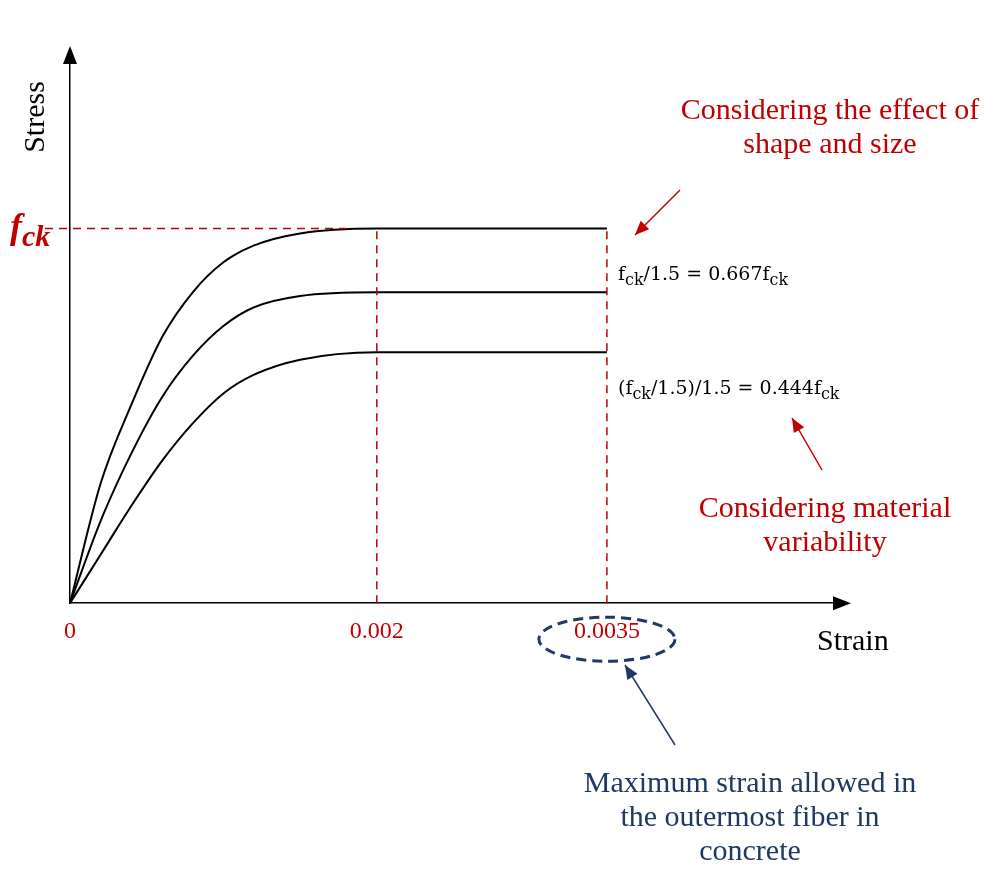 The height and width of the screenshot is (890, 1002). Describe the element at coordinates (853, 640) in the screenshot. I see `x-axis-title: Strain` at that location.